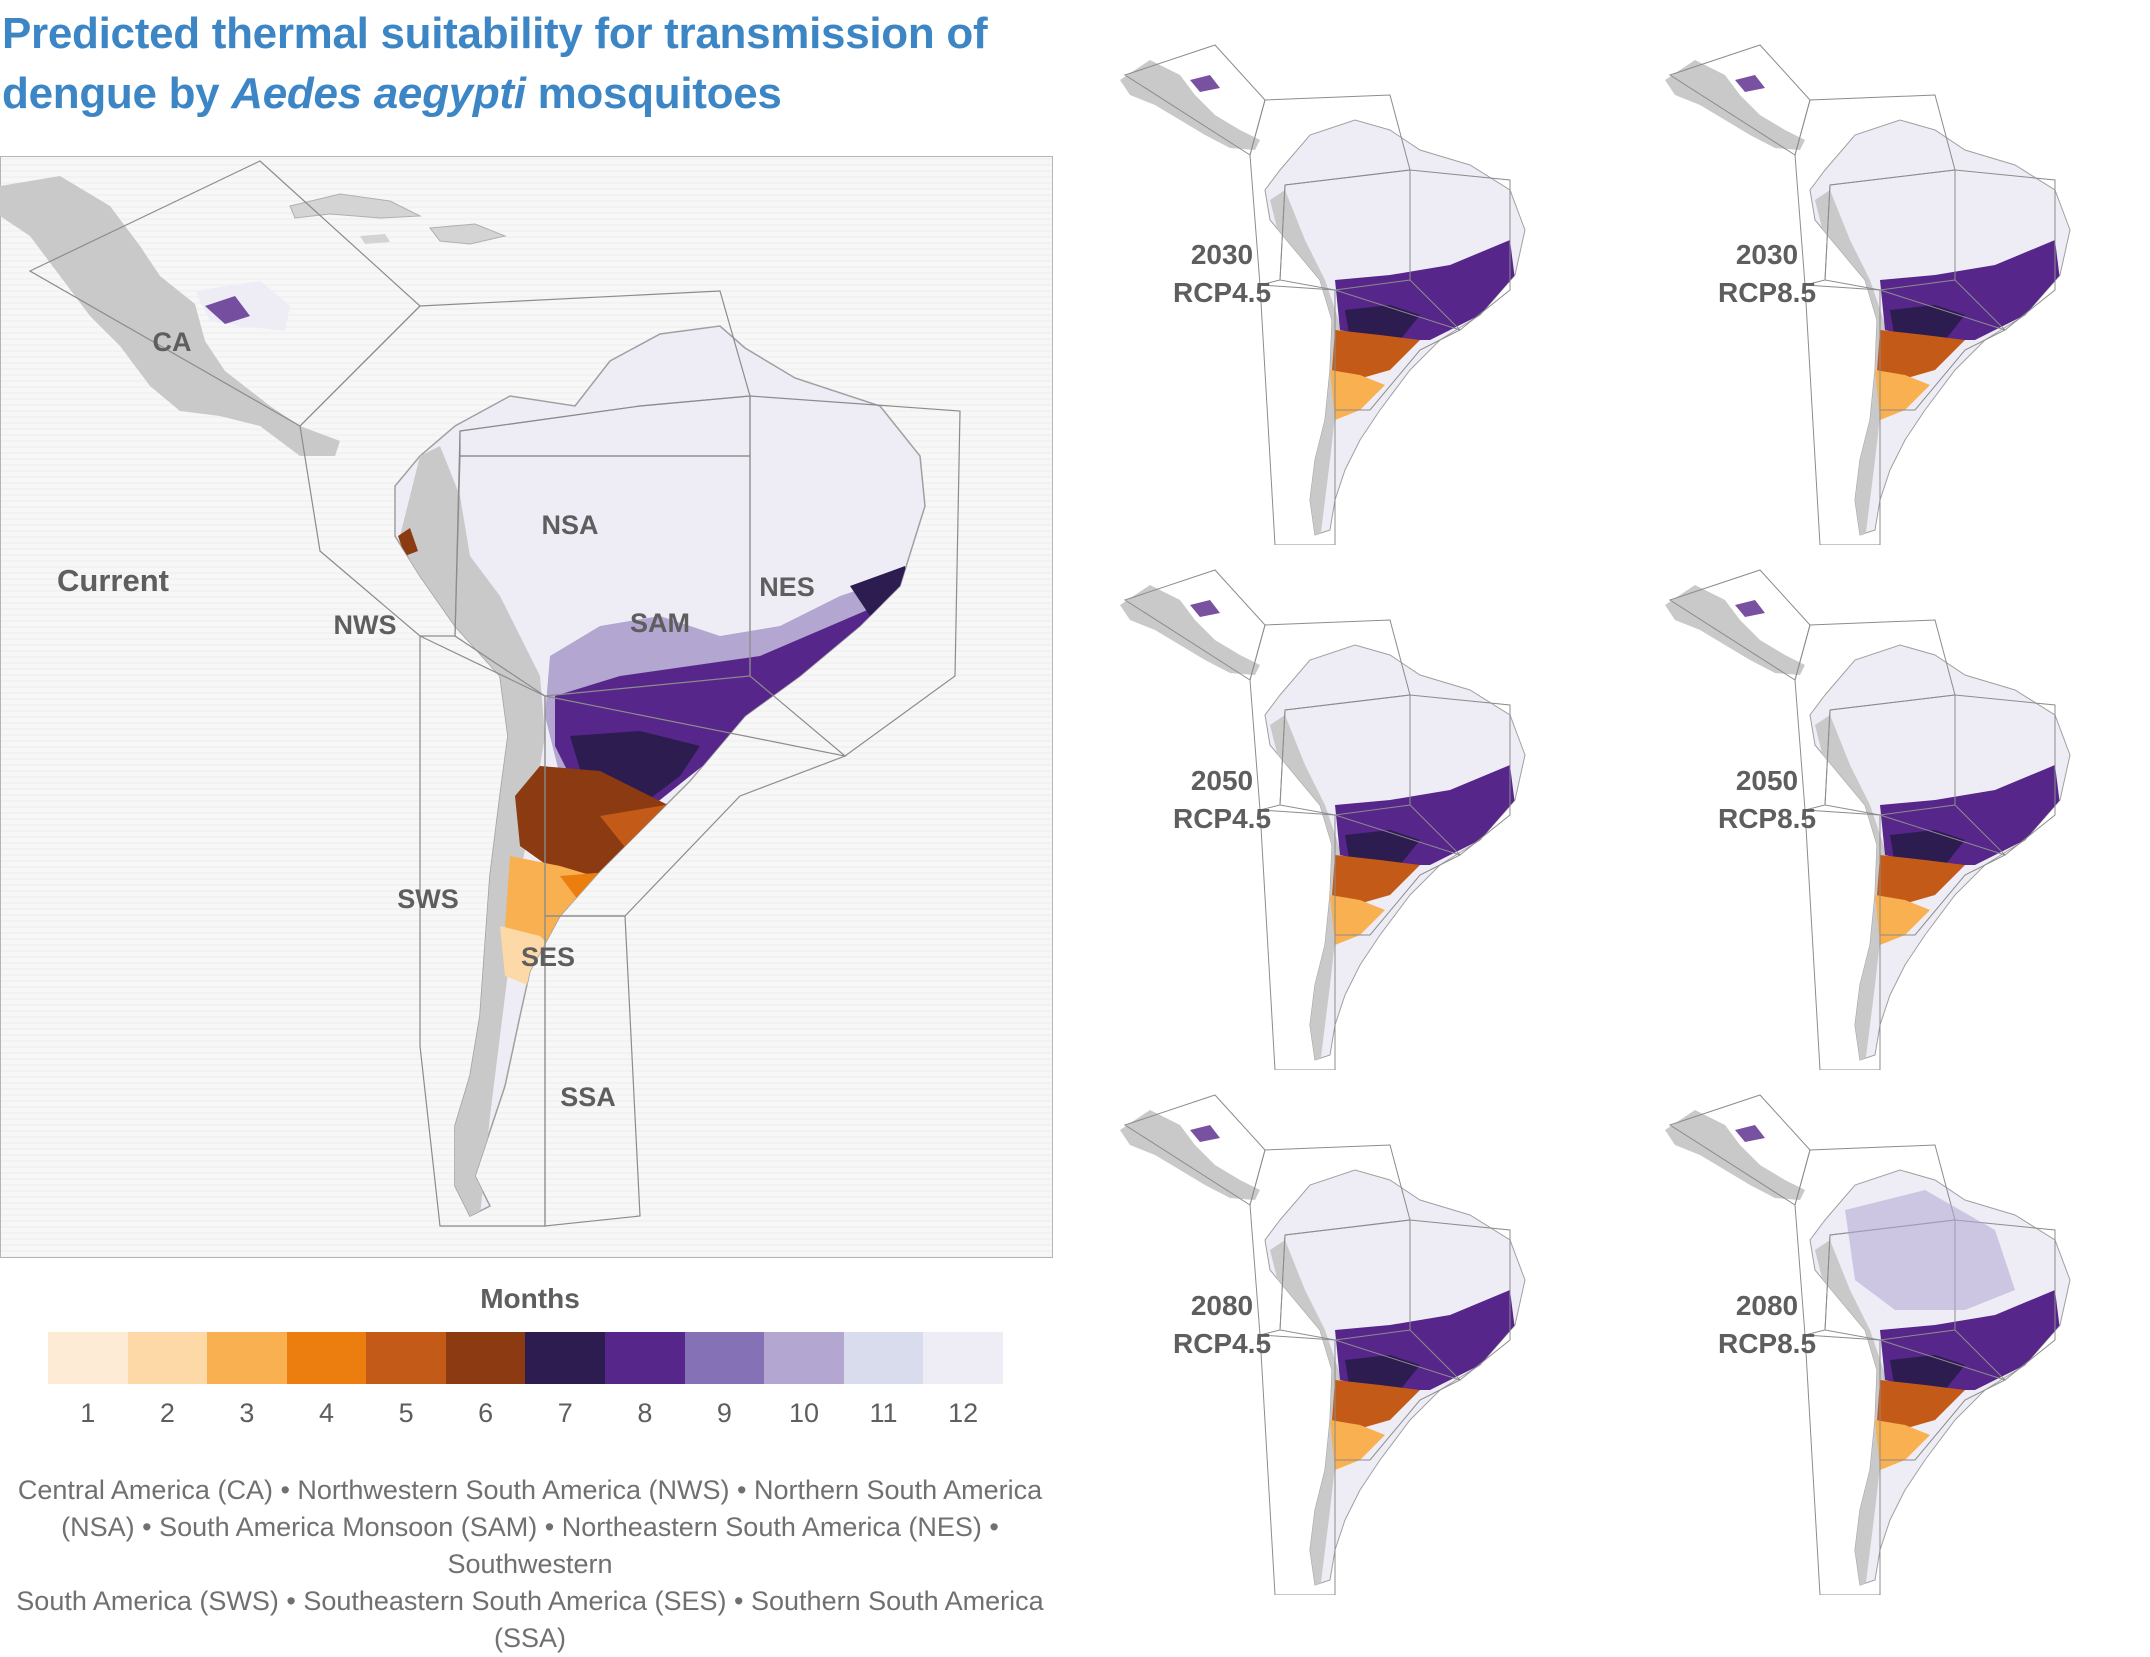 This screenshot has width=2150, height=1657. Describe the element at coordinates (113, 580) in the screenshot. I see `period-label-current: Current` at that location.